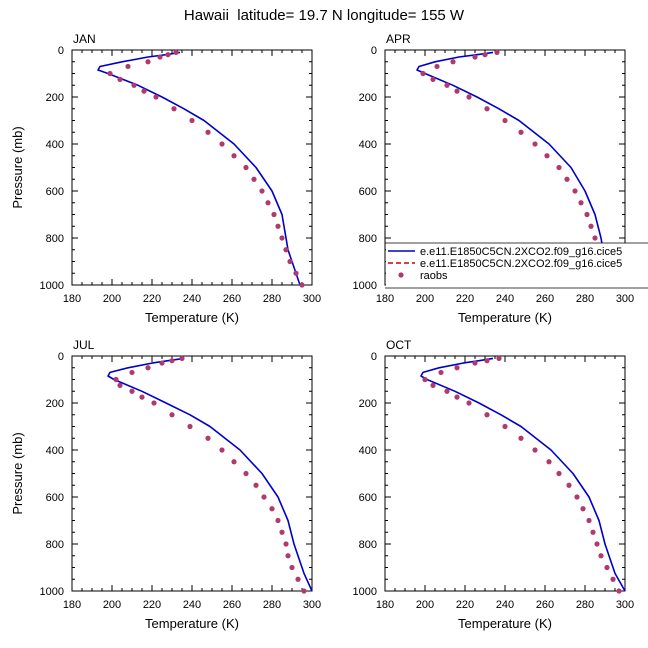 This screenshot has height=648, width=648. What do you see at coordinates (84, 39) in the screenshot?
I see `panel-label-jan: JAN` at bounding box center [84, 39].